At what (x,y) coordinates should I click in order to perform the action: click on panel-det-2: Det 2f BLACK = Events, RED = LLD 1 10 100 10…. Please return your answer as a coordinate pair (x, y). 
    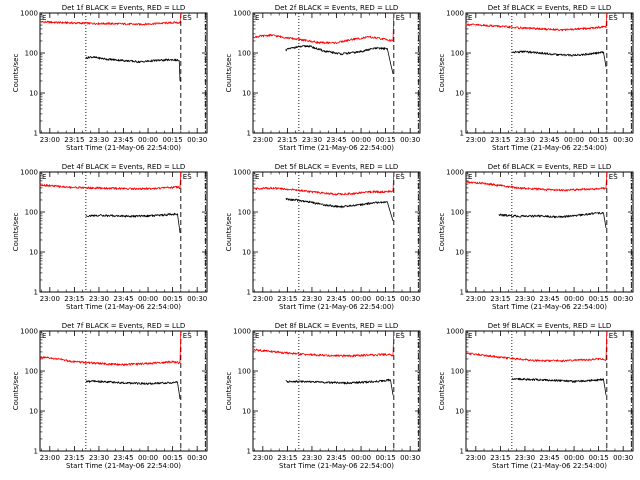
    Looking at the image, I should click on (323, 78).